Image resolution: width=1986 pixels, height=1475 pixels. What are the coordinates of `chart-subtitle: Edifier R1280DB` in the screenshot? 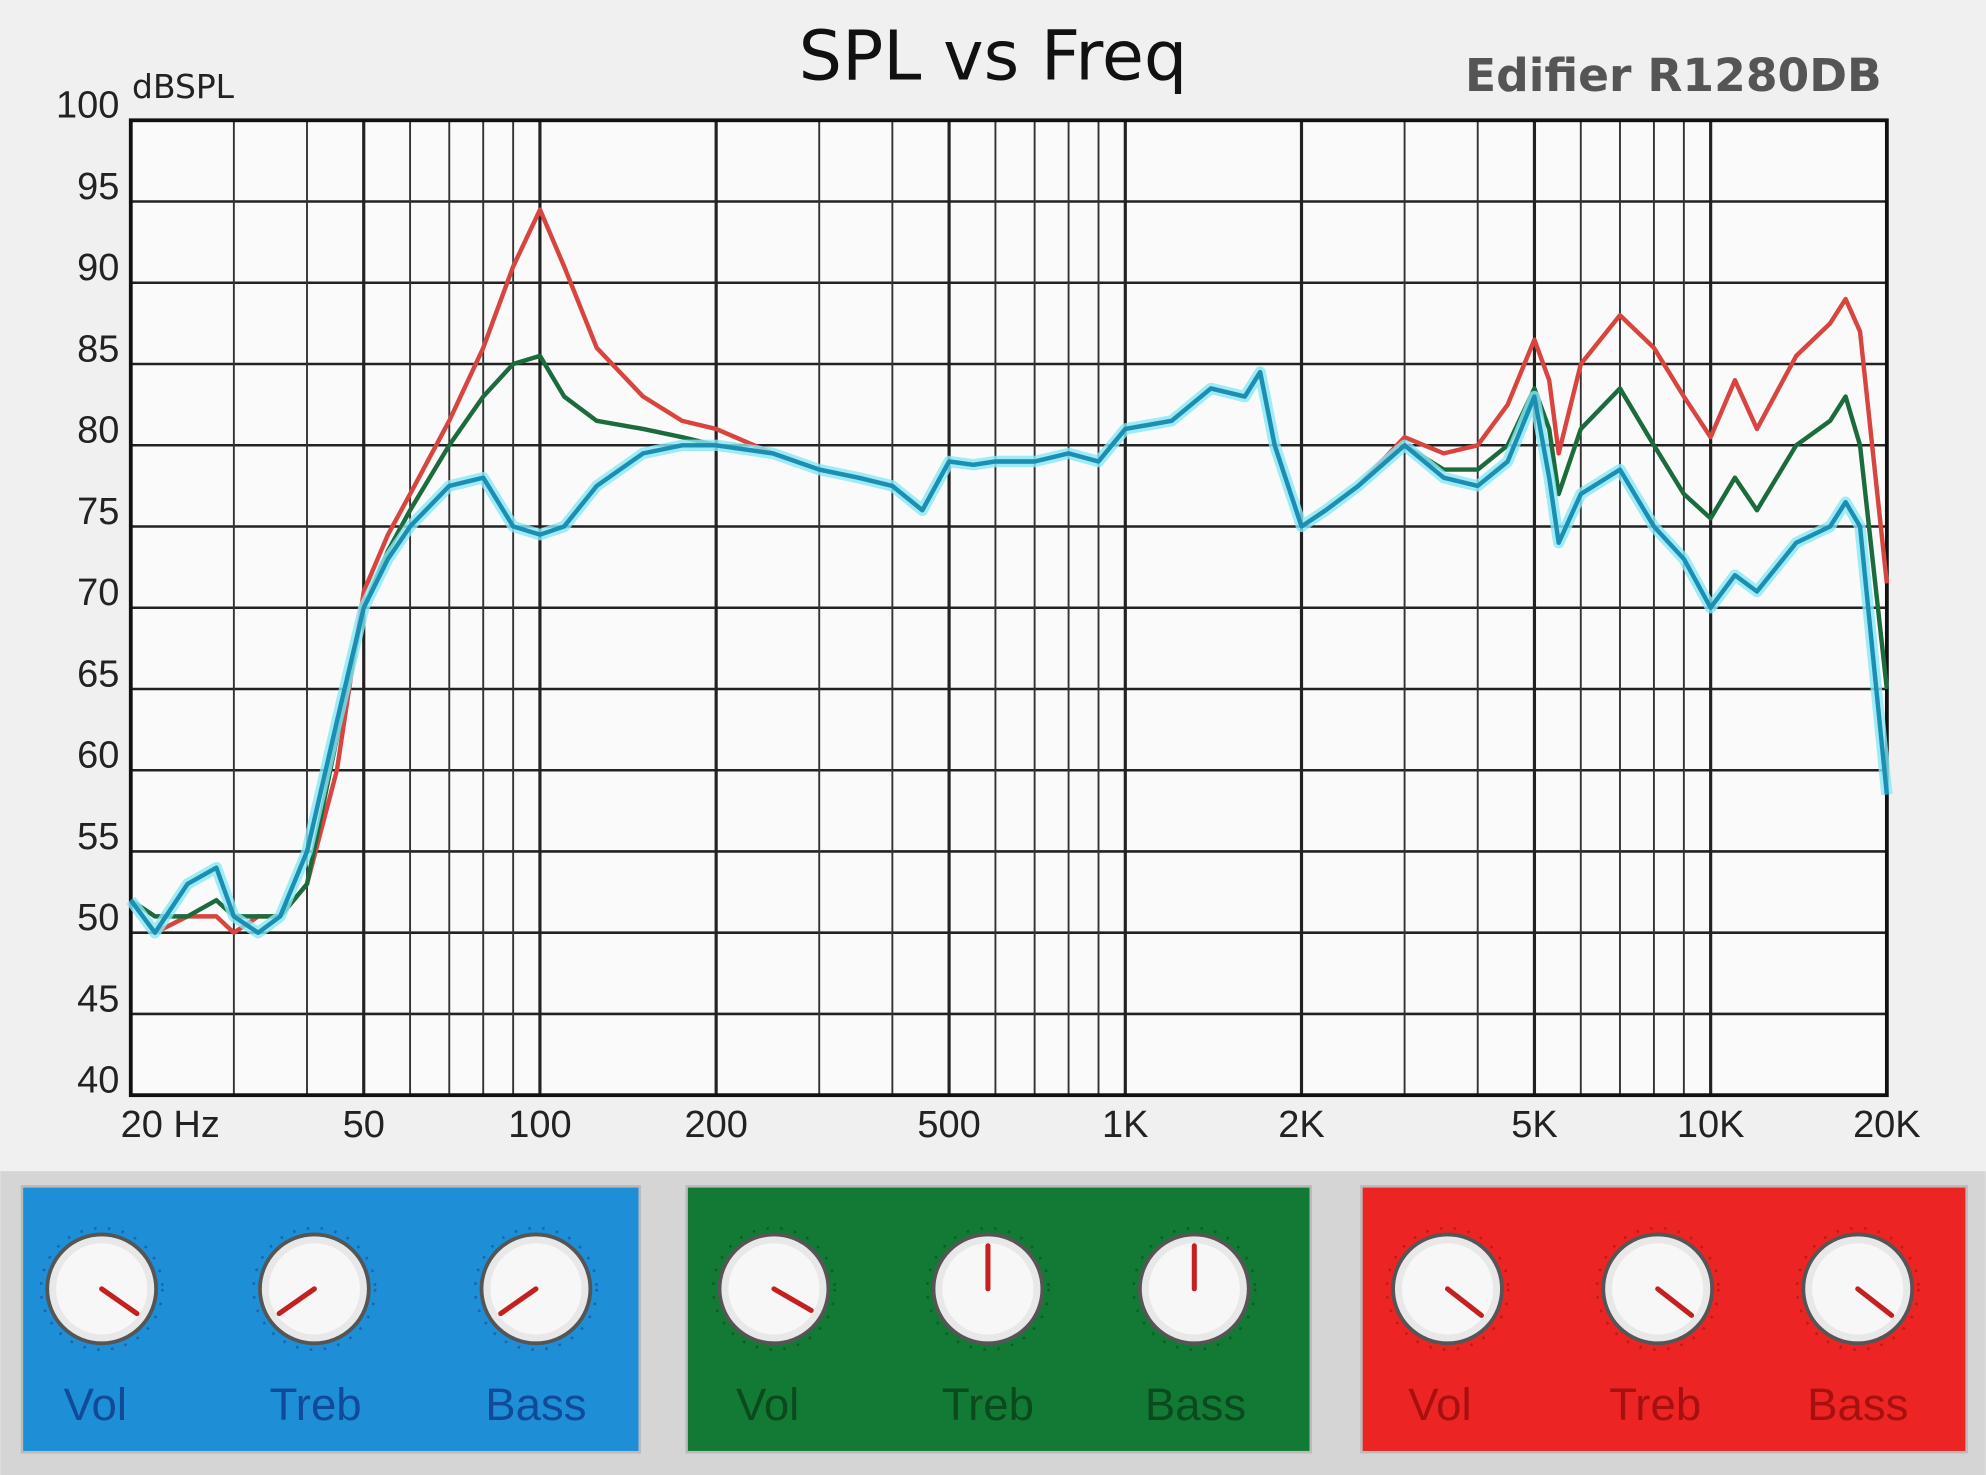 It's located at (1673, 75).